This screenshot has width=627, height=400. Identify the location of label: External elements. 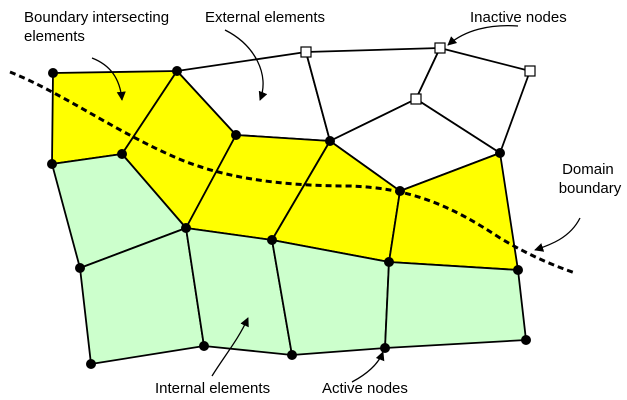
(265, 17).